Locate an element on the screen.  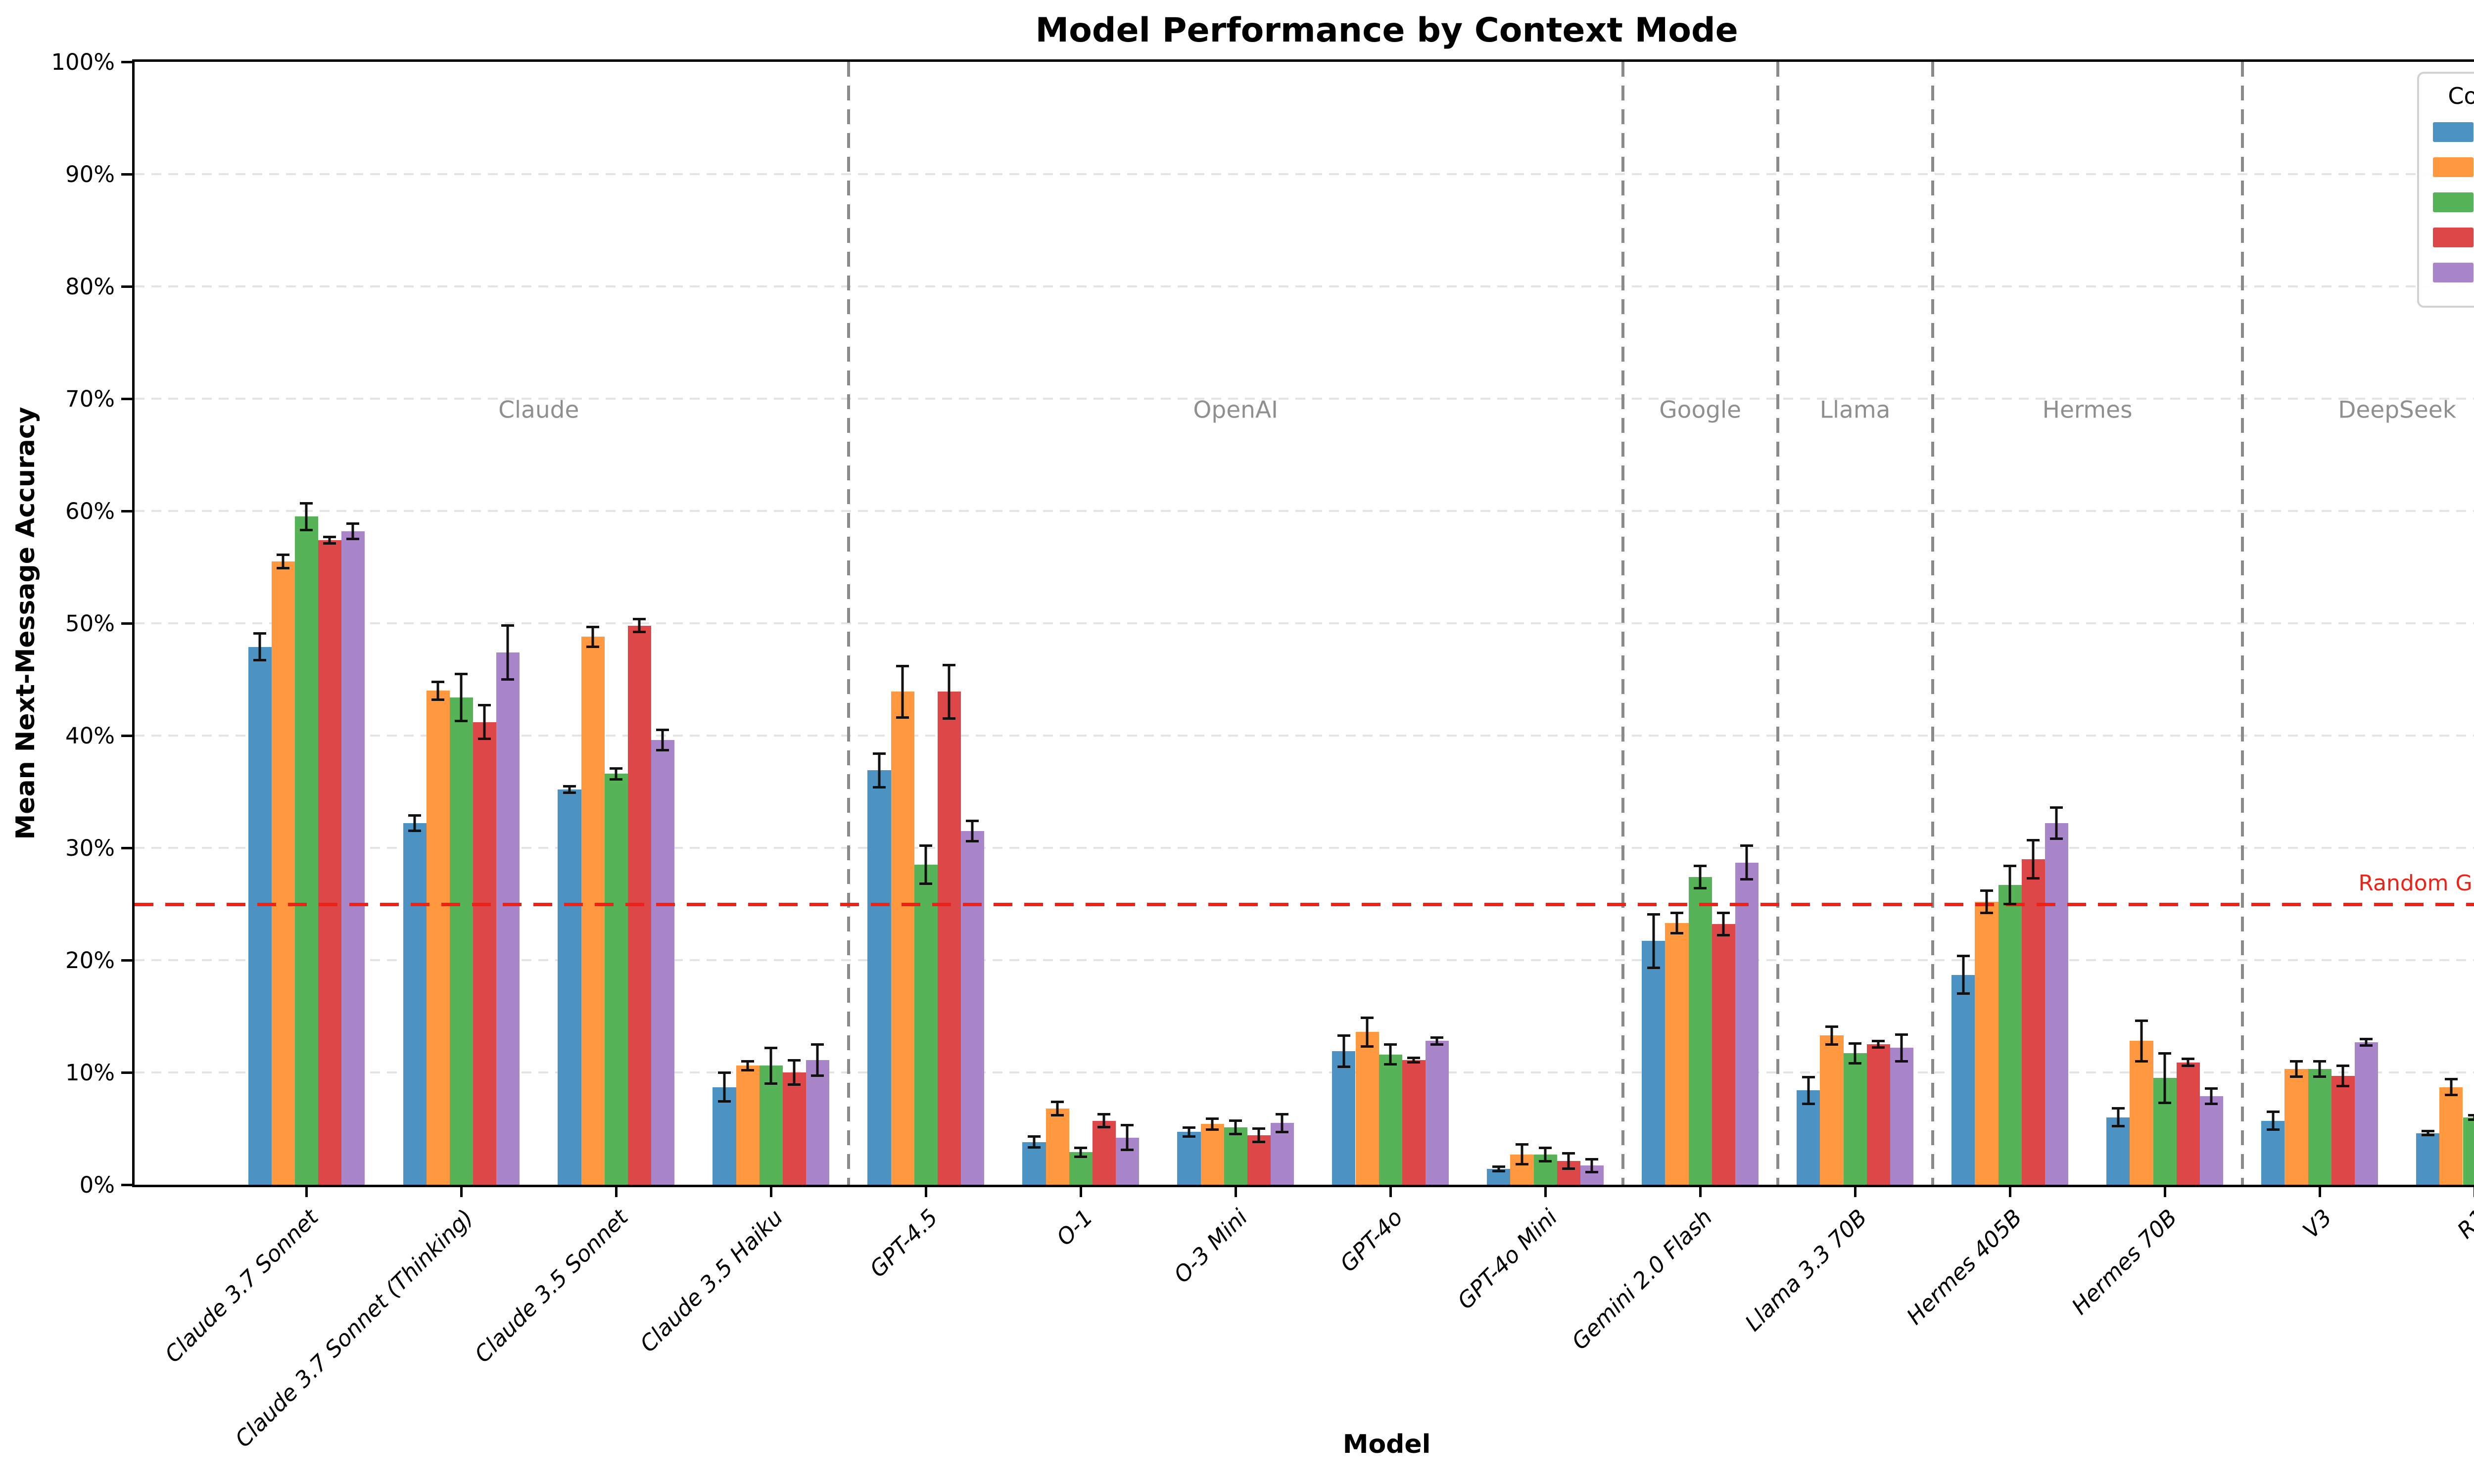
x-tick-label: Claude 3.5 Haiku is located at coordinates (712, 1280).